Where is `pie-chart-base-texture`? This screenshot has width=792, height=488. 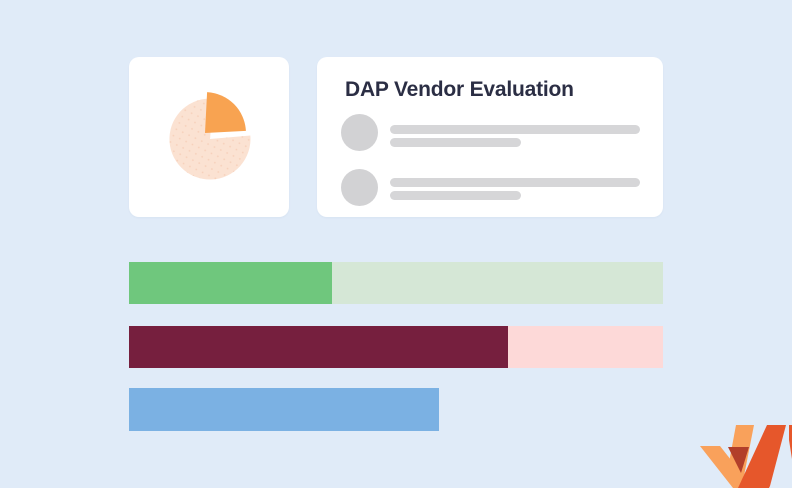 pie-chart-base-texture is located at coordinates (210, 139).